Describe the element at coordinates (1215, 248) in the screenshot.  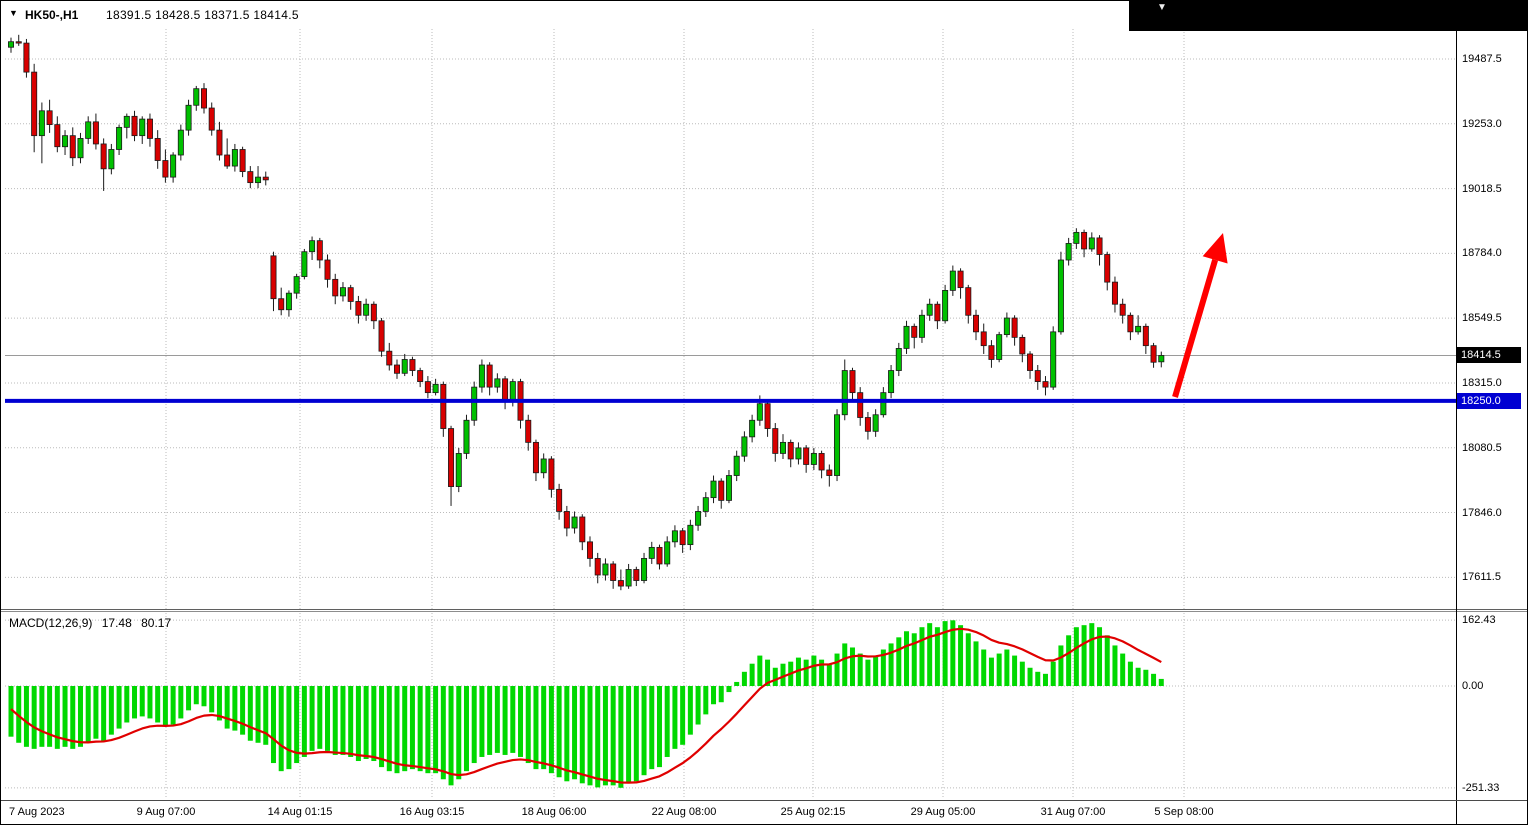
I see `trend-arrow-head` at that location.